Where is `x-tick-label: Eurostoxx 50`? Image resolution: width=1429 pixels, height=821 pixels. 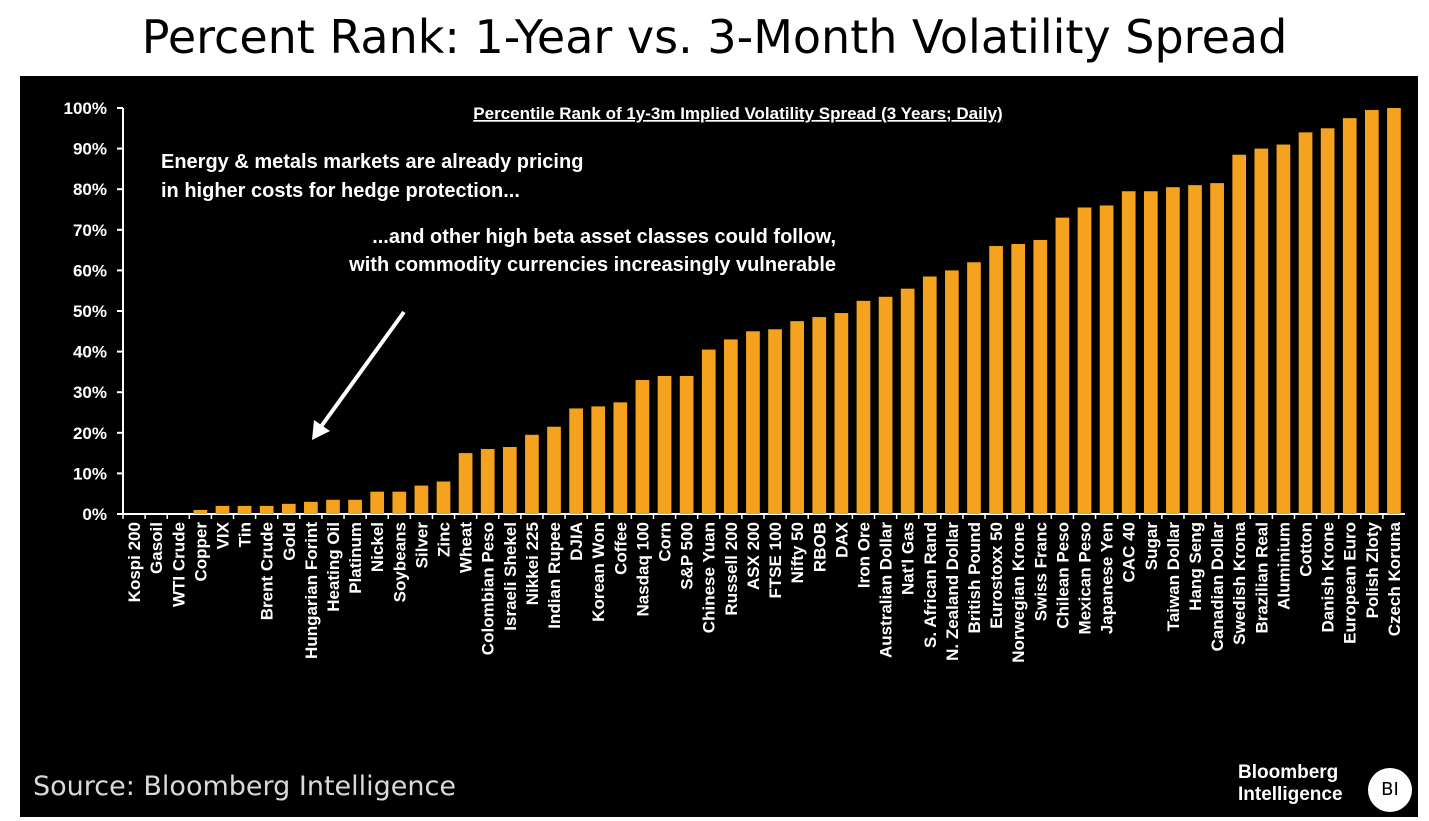 x-tick-label: Eurostoxx 50 is located at coordinates (996, 575).